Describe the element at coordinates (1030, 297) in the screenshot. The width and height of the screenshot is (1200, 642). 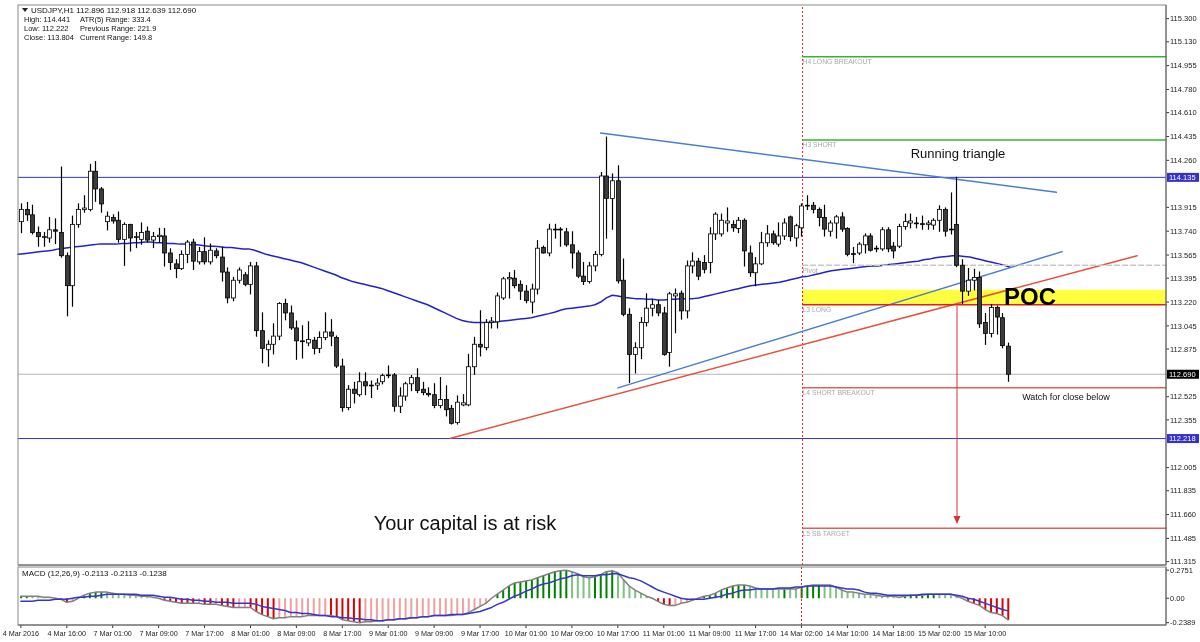
I see `band-label: POC` at that location.